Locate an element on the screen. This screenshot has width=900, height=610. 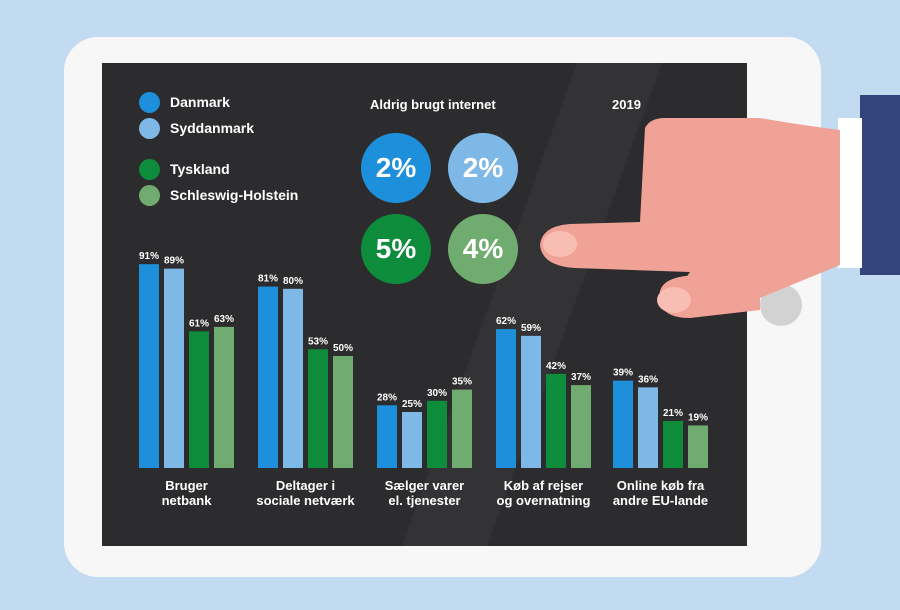
never-used-circle-tyskland: 5% is located at coordinates (396, 249).